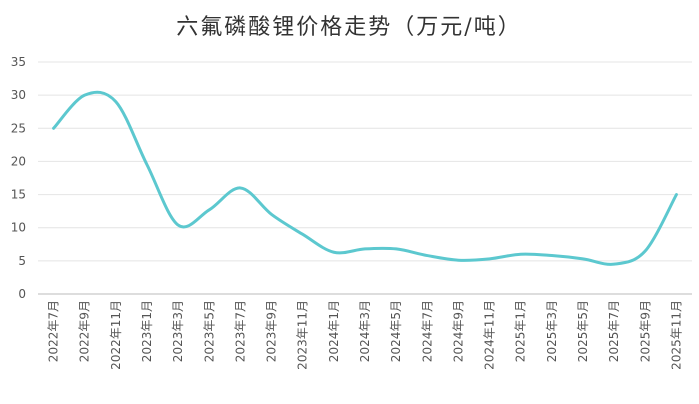 This screenshot has width=699, height=404. I want to click on x-tick-label: 2025年1月, so click(521, 331).